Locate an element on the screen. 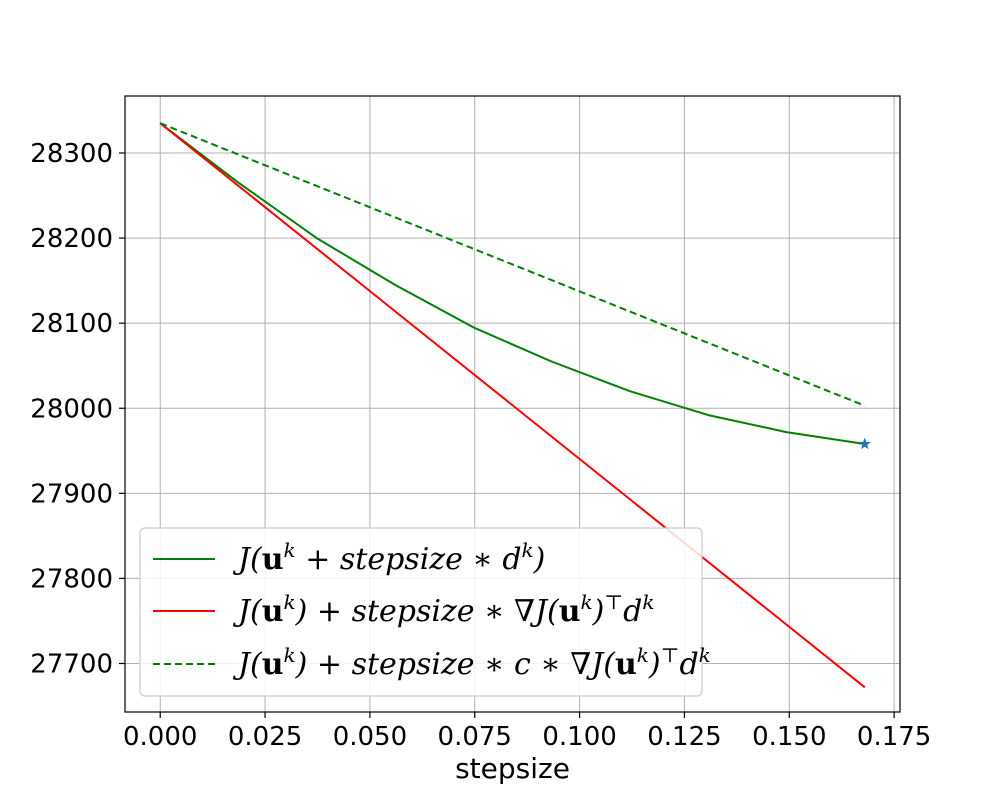 The image size is (1000, 800). x-tick-label: 0.025 is located at coordinates (265, 737).